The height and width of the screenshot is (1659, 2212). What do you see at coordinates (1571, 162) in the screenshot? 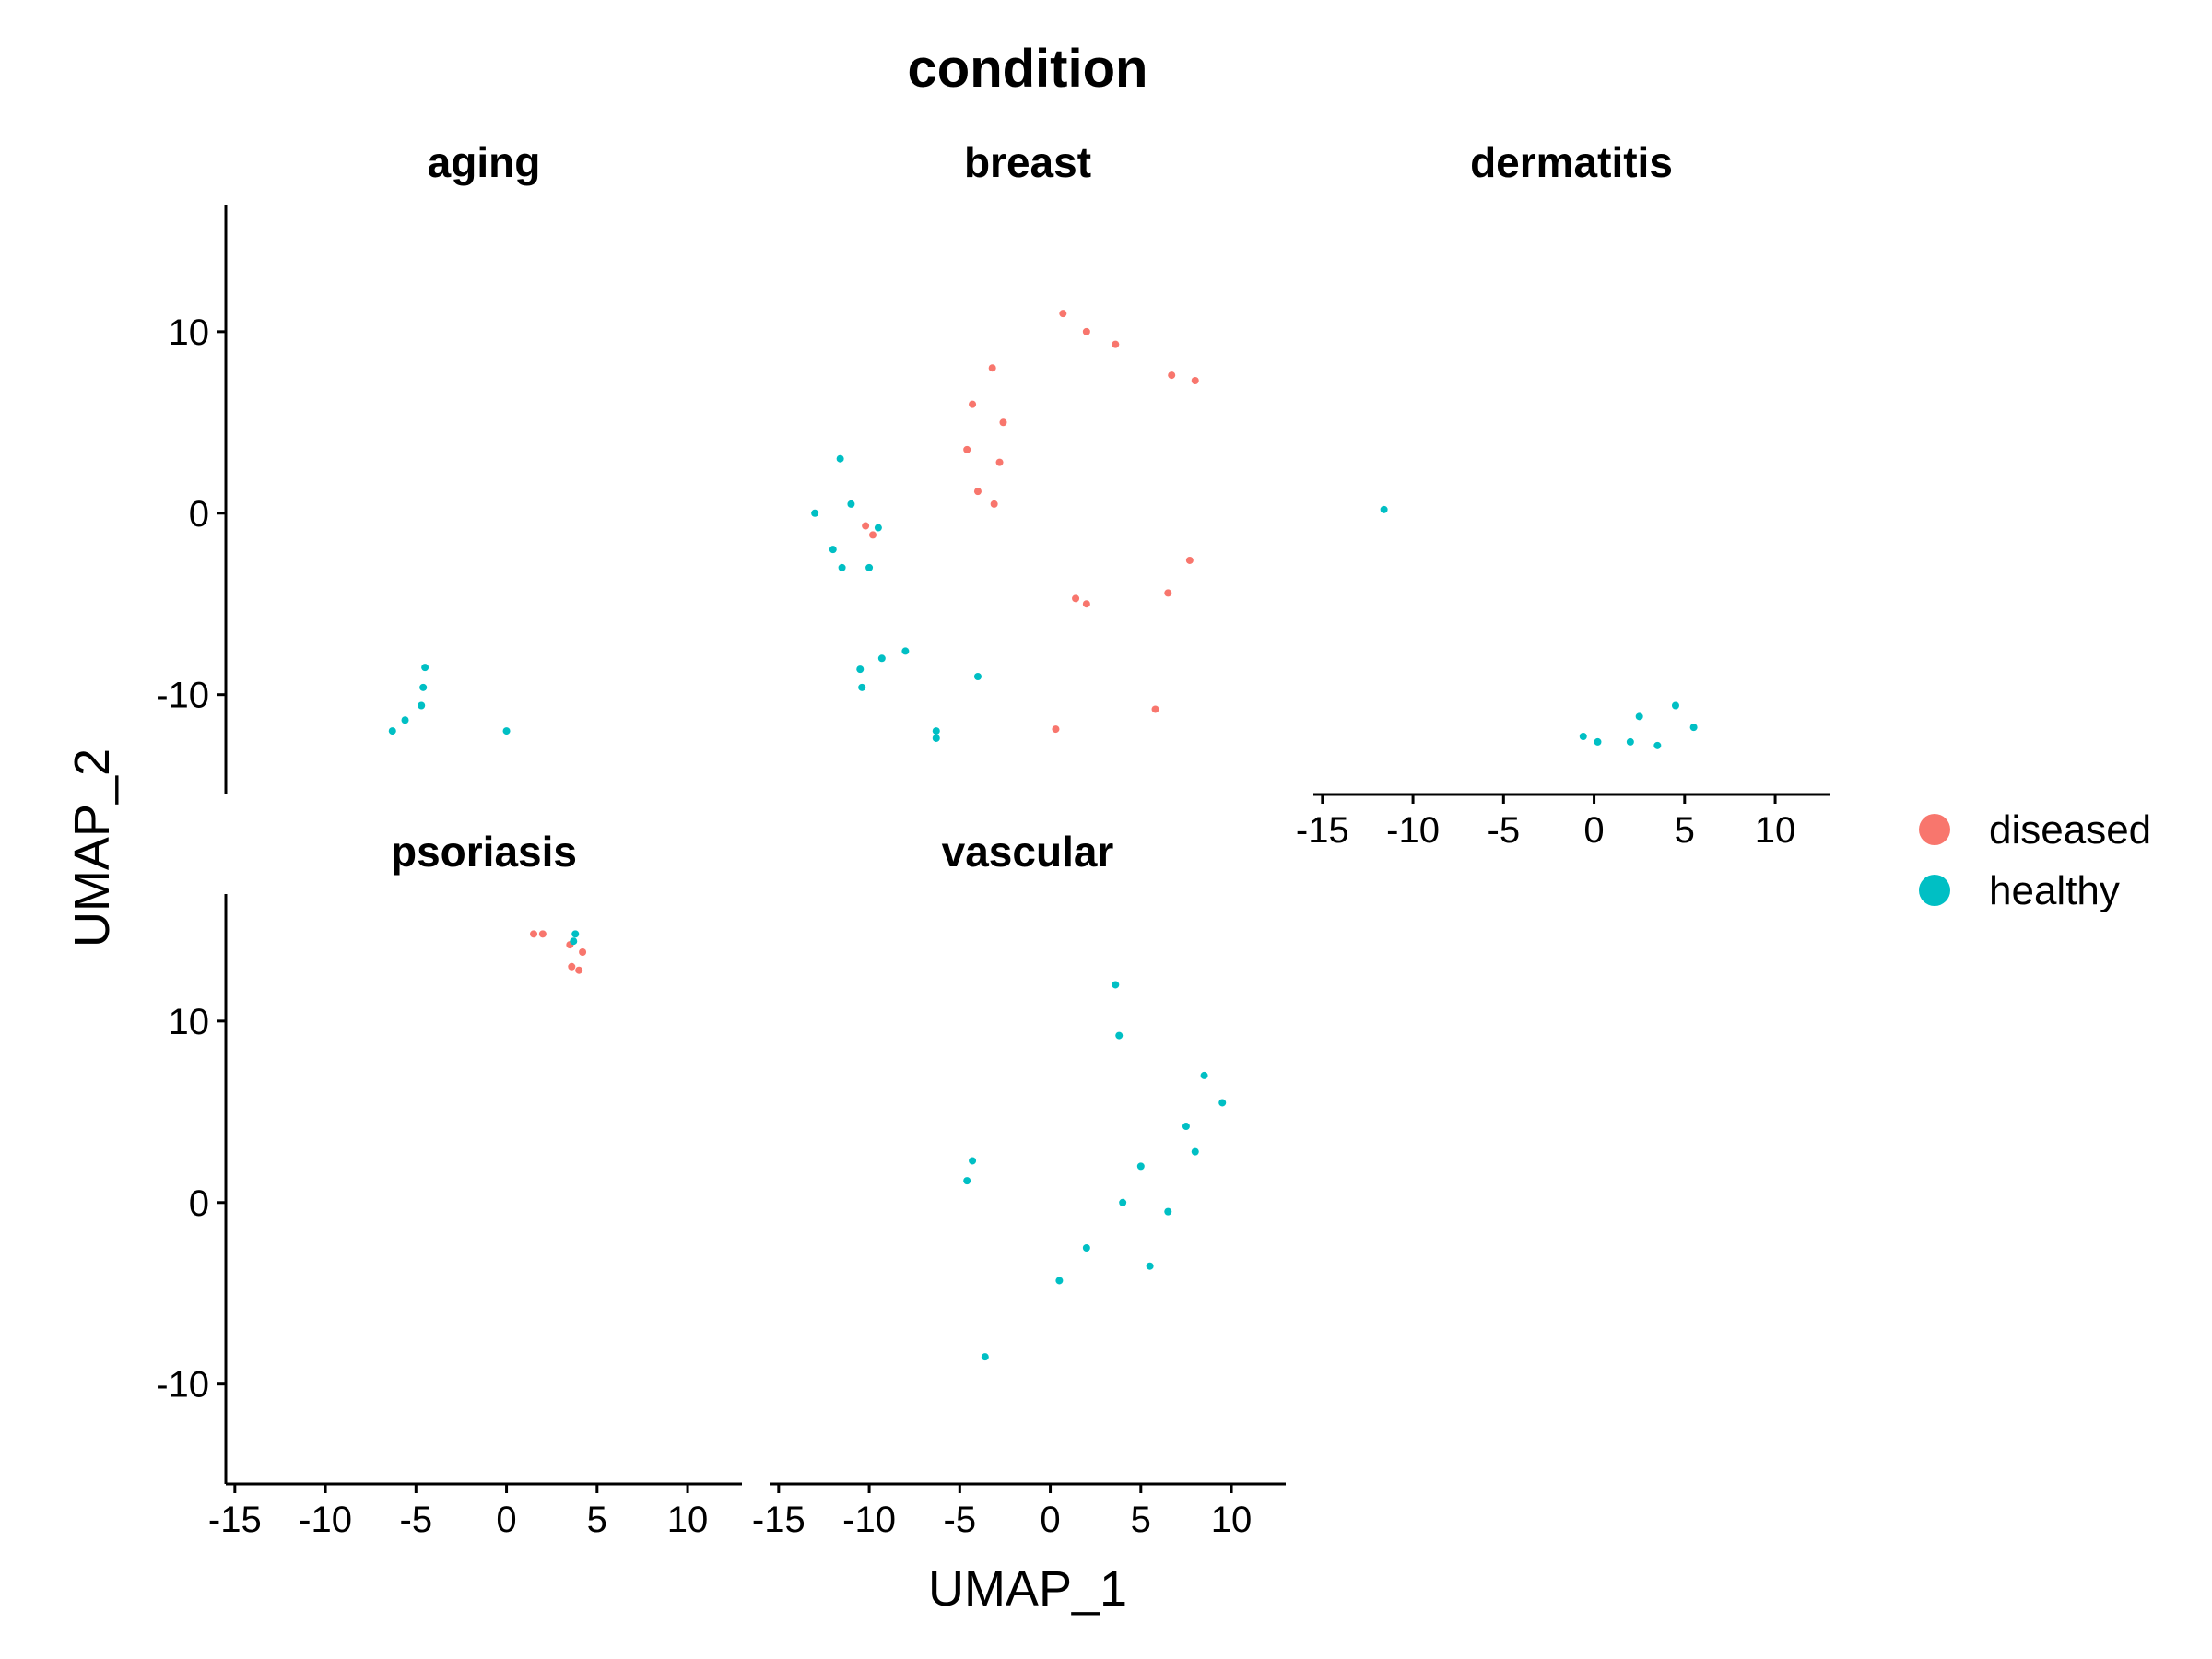
I see `facet-strip-label: dermatitis` at bounding box center [1571, 162].